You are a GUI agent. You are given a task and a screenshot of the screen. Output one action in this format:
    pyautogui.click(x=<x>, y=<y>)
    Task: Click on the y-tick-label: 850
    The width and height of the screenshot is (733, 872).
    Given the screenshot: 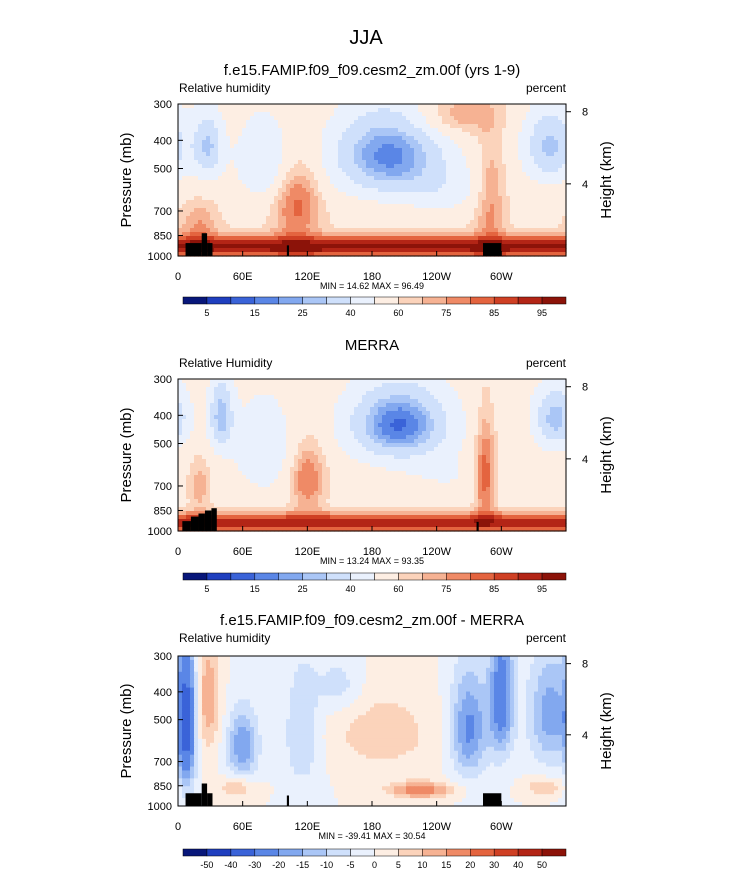 What is the action you would take?
    pyautogui.click(x=163, y=236)
    